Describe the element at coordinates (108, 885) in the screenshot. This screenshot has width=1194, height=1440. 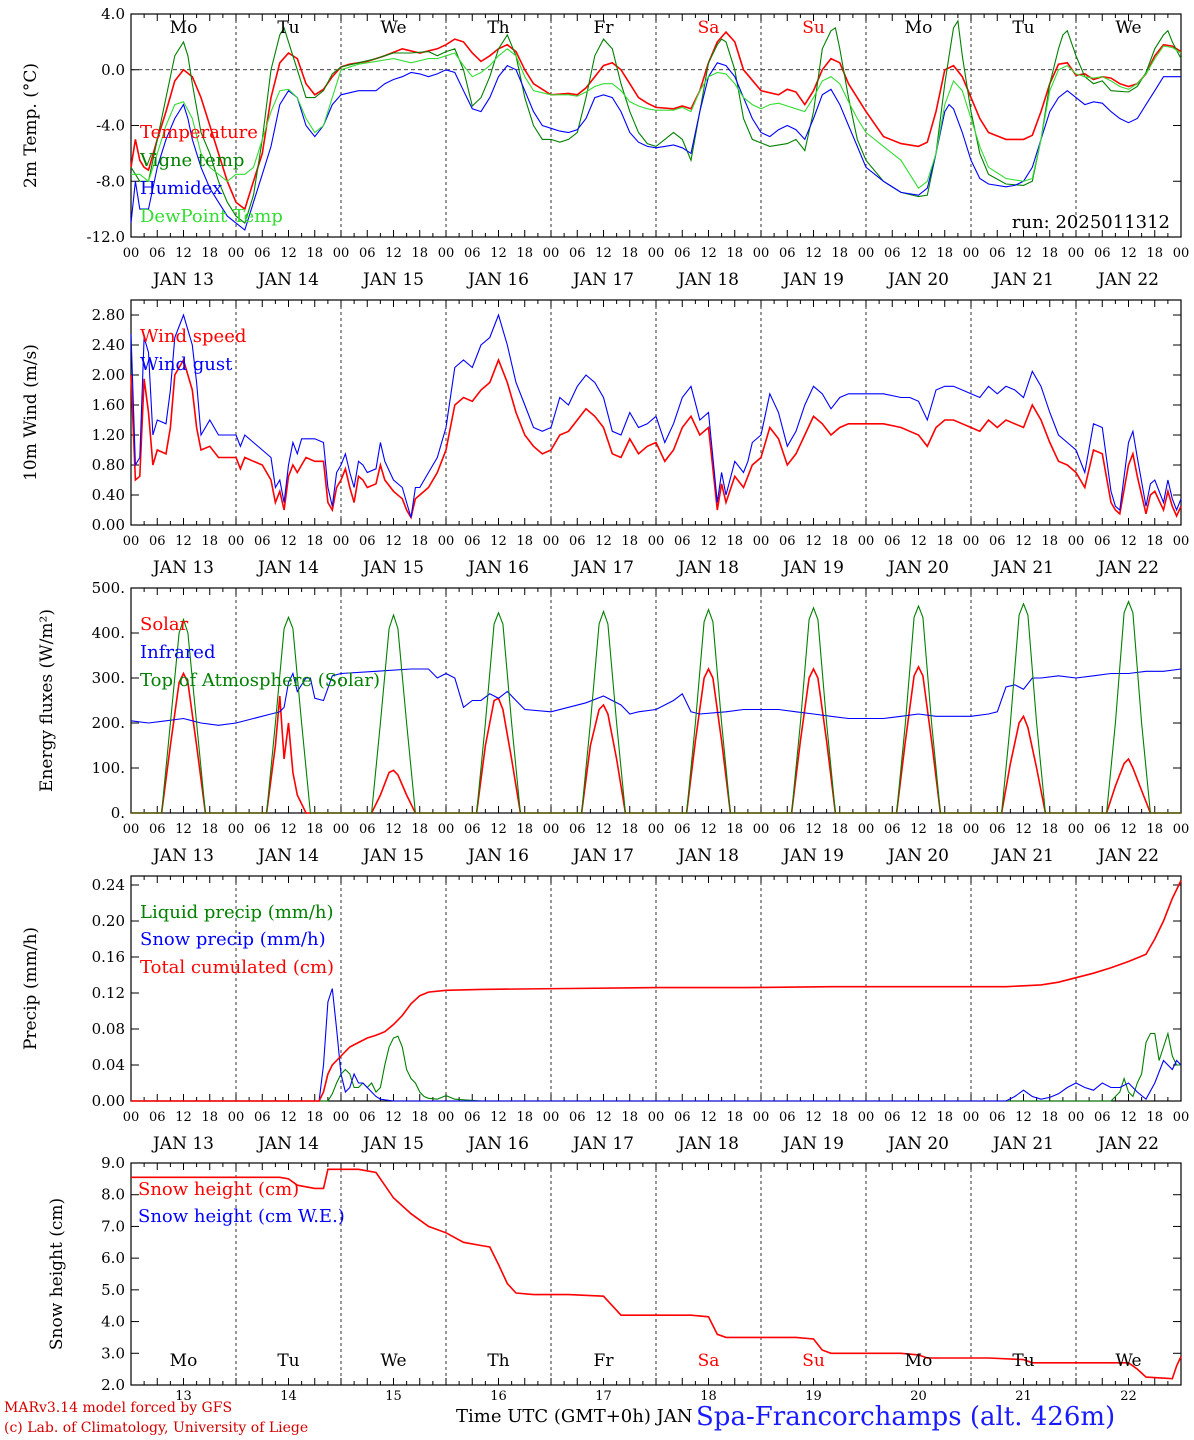
I see `y-tick-label: 0.24` at that location.